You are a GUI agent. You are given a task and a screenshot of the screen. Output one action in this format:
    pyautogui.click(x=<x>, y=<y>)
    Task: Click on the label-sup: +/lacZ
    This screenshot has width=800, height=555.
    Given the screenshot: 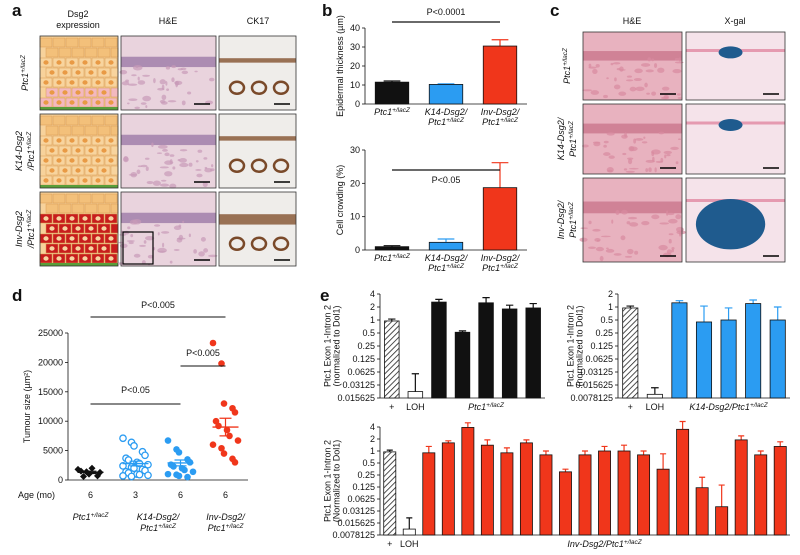 What is the action you would take?
    pyautogui.click(x=565, y=56)
    